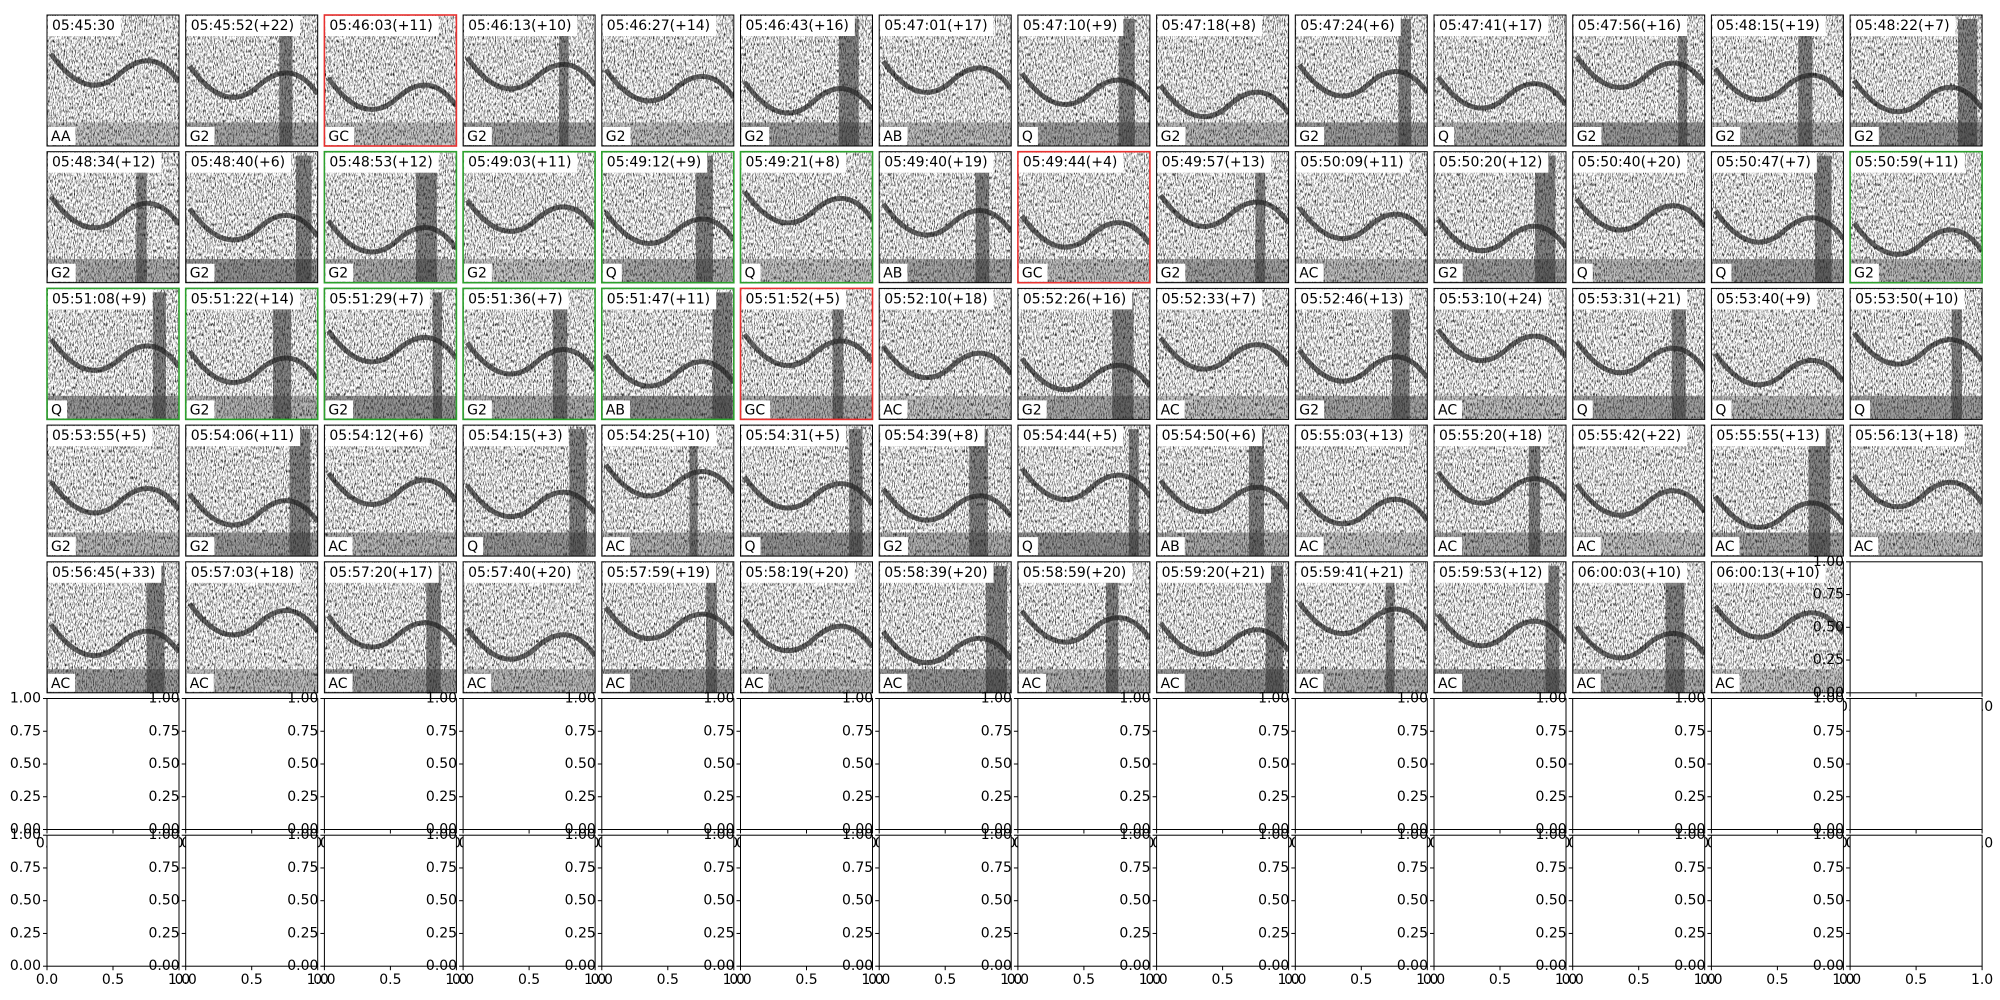  Describe the element at coordinates (945, 80) in the screenshot. I see `spectrogram-panel: 05:47:01(+17) AB` at that location.